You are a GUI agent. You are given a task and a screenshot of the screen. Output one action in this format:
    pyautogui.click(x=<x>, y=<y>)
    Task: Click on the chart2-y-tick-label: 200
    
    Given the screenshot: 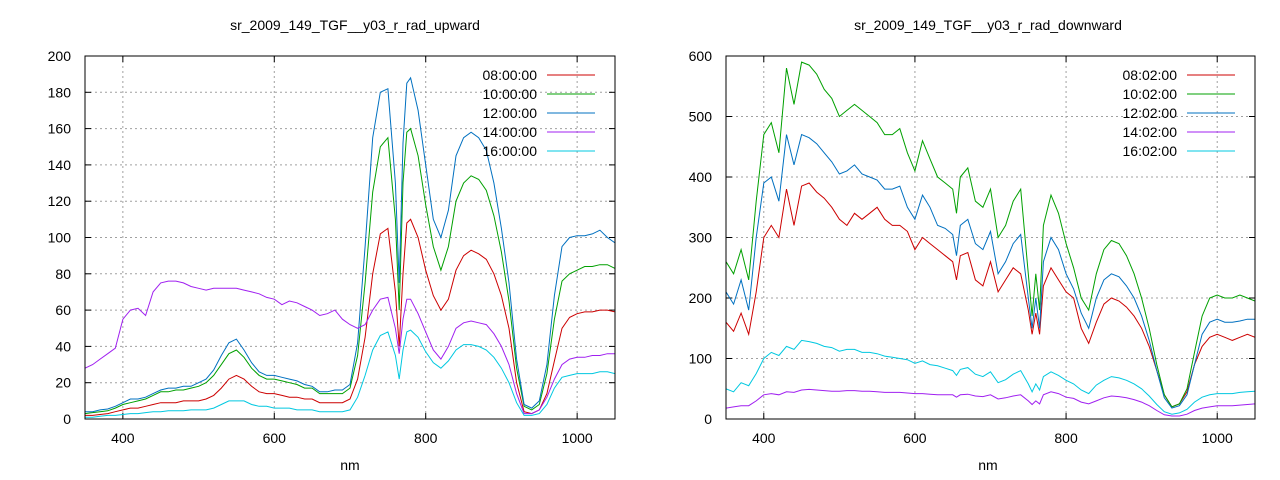 What is the action you would take?
    pyautogui.click(x=701, y=298)
    